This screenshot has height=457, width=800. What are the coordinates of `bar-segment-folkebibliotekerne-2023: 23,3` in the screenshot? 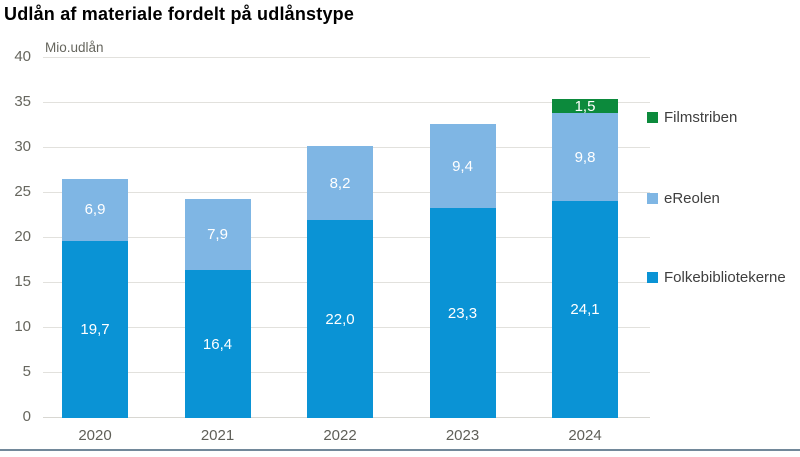 It's located at (462, 313).